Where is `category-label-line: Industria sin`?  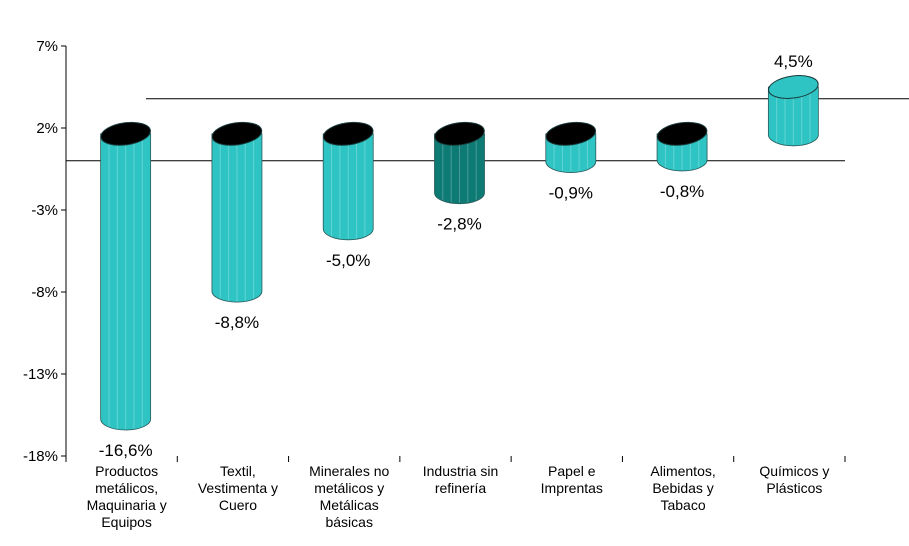
category-label-line: Industria sin is located at coordinates (460, 471).